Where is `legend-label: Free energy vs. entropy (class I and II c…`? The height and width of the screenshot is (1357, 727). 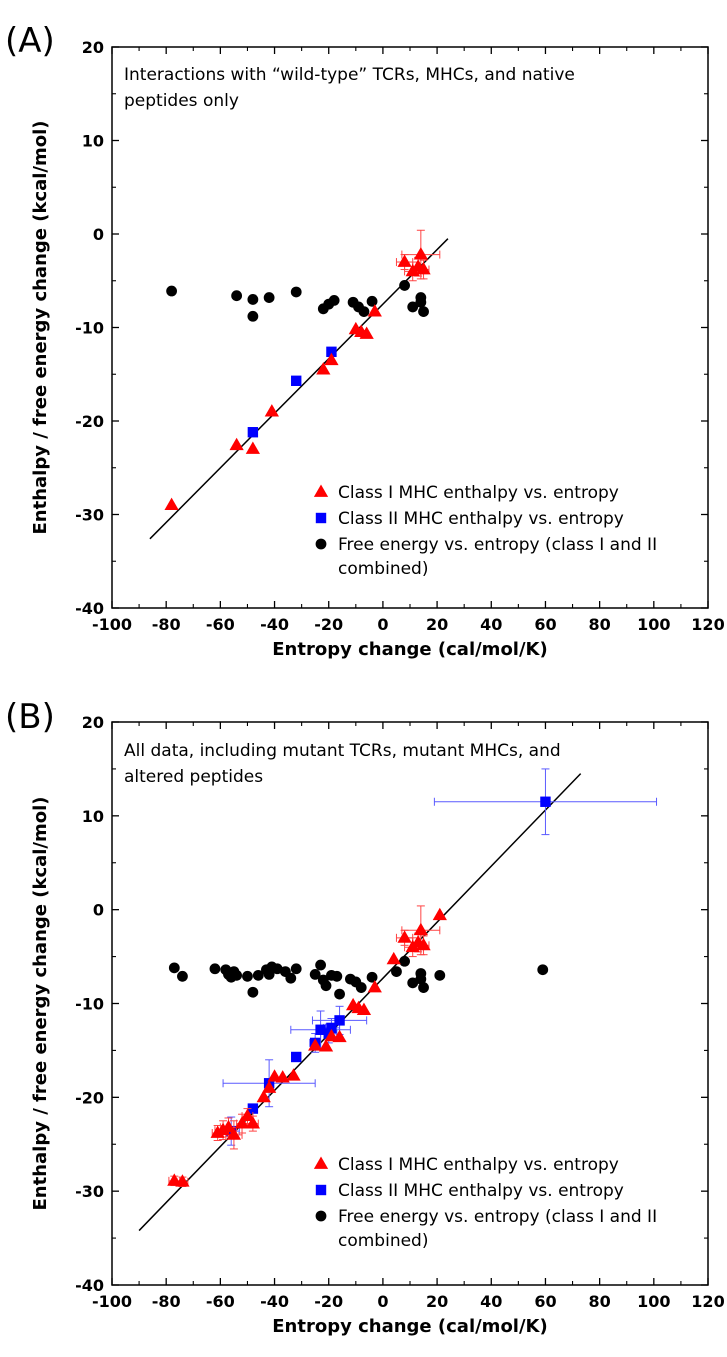
legend-label: Free energy vs. entropy (class I and II c… is located at coordinates (497, 557).